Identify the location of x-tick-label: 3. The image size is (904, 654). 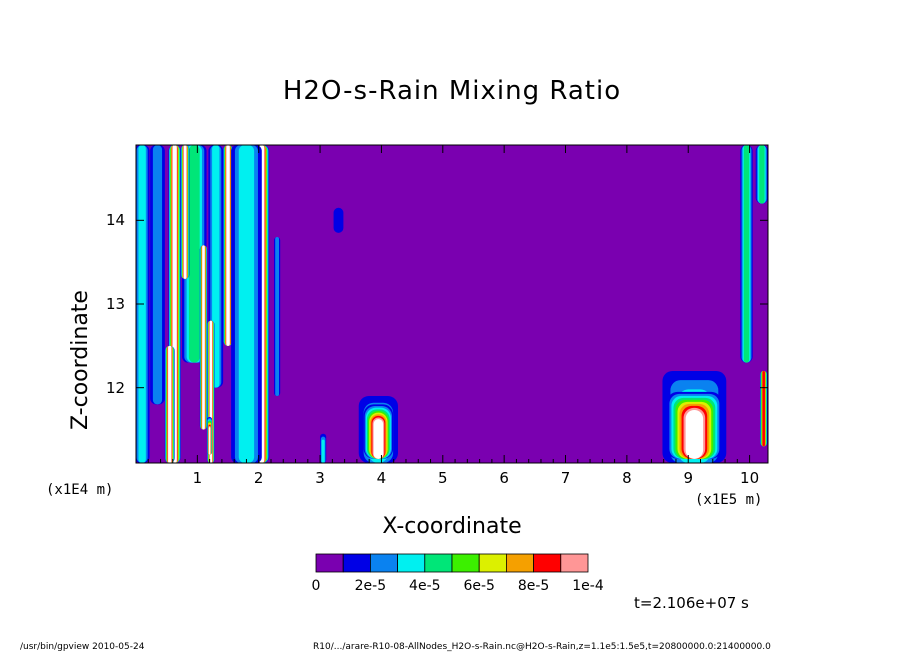
(320, 478).